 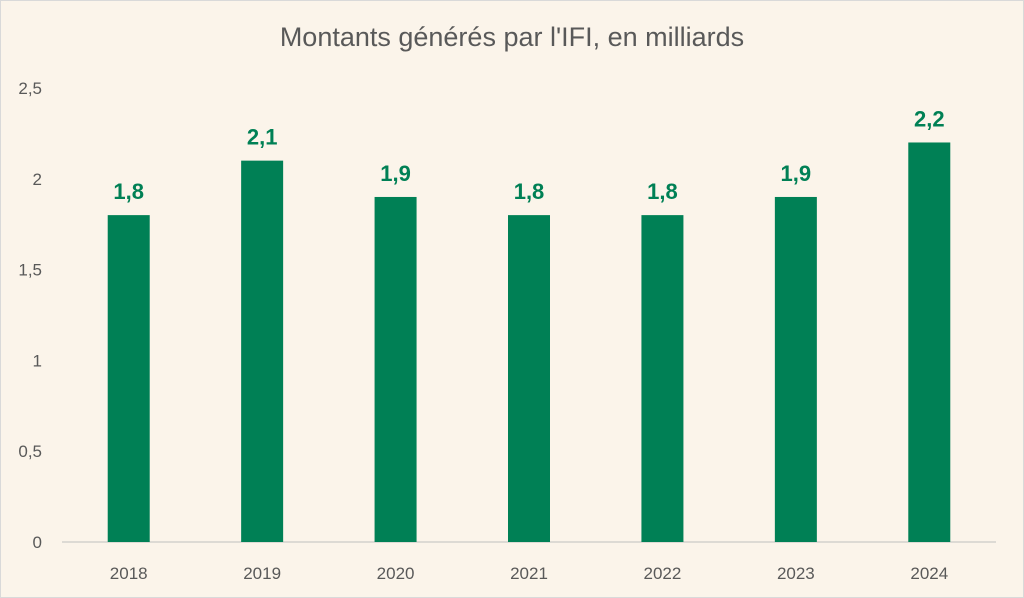 What do you see at coordinates (929, 342) in the screenshot?
I see `bar-2024` at bounding box center [929, 342].